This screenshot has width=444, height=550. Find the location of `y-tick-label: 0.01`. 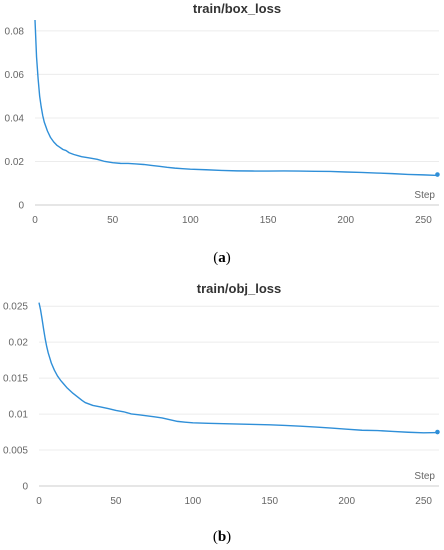

y-tick-label: 0.01 is located at coordinates (19, 415).